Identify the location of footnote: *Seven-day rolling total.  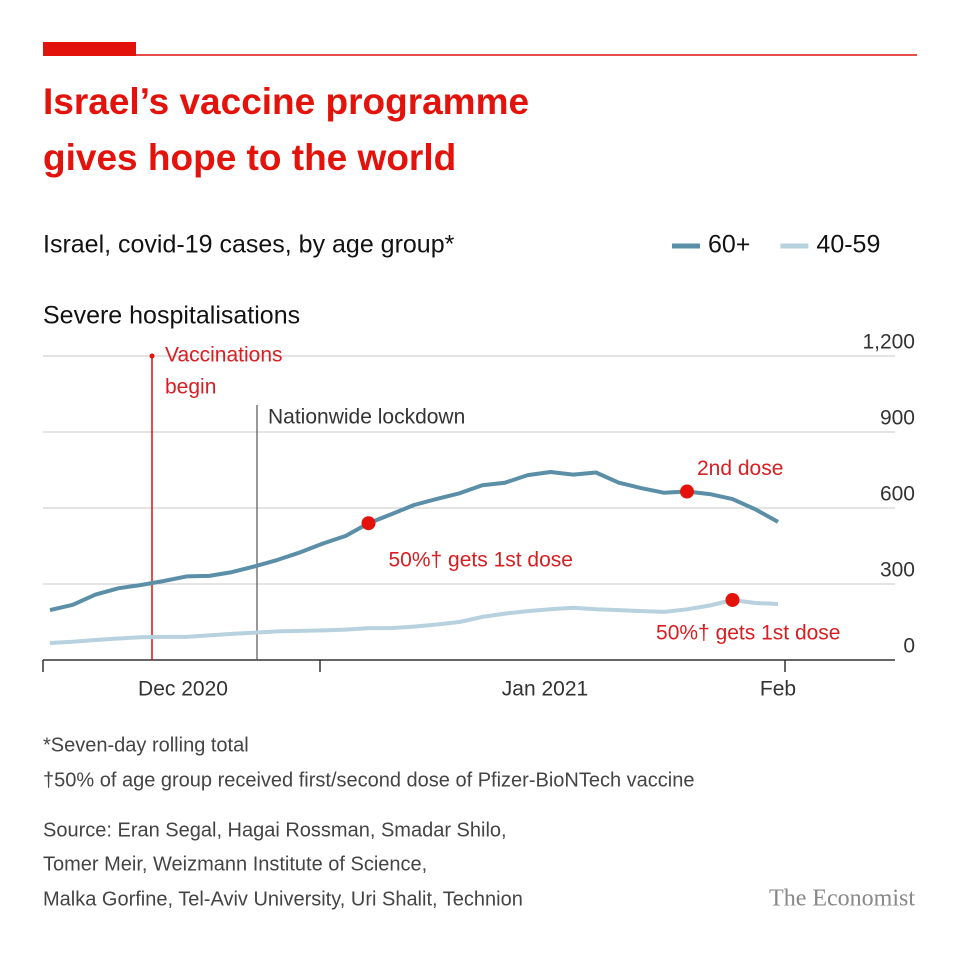
(146, 745).